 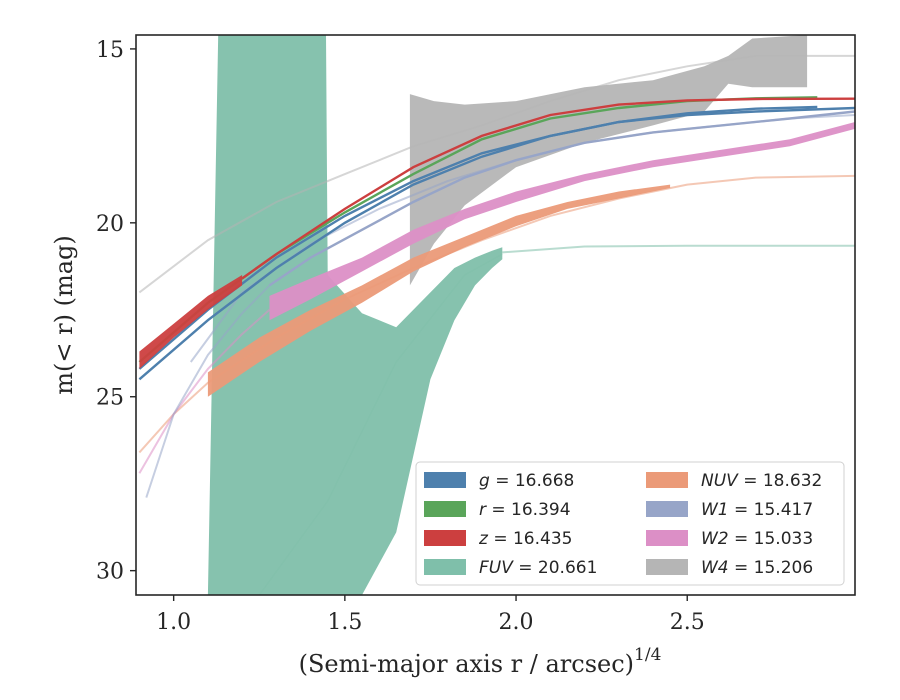 What do you see at coordinates (466, 664) in the screenshot?
I see `x-axis-title-text: (Semi-major axis r / arcsec)` at bounding box center [466, 664].